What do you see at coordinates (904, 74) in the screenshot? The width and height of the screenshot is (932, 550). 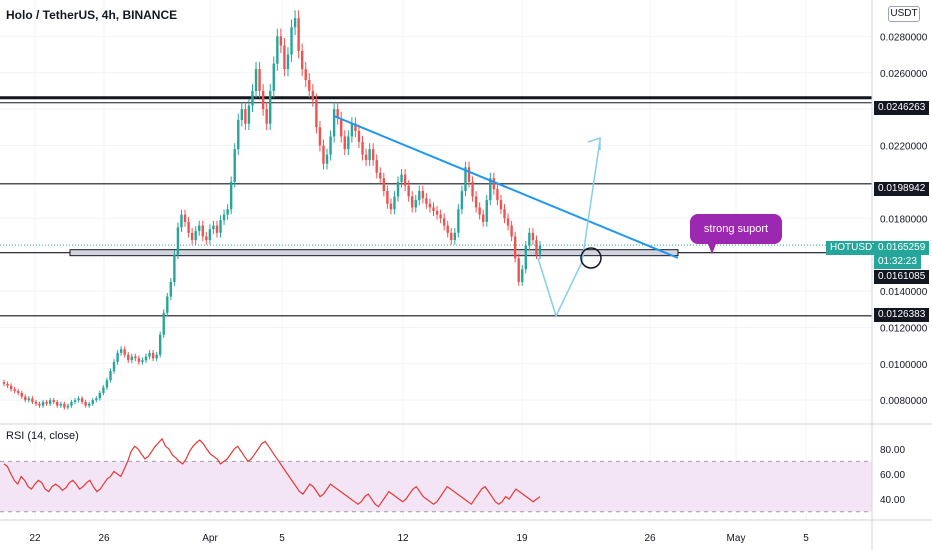 I see `y-tick-label: 0.0260000` at bounding box center [904, 74].